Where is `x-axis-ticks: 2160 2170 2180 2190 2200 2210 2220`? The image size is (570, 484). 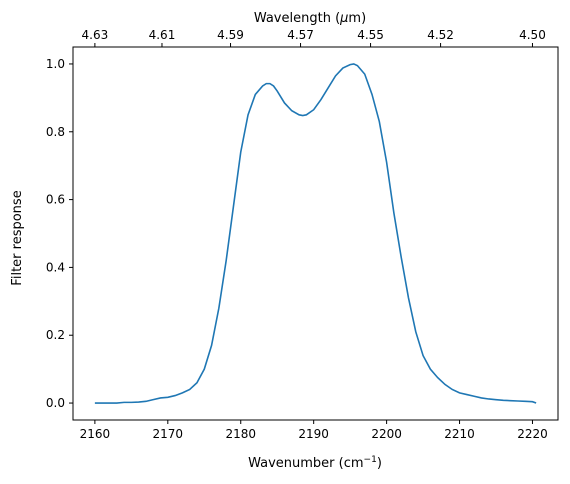 x-axis-ticks: 2160 2170 2180 2190 2200 2210 2220 is located at coordinates (314, 430).